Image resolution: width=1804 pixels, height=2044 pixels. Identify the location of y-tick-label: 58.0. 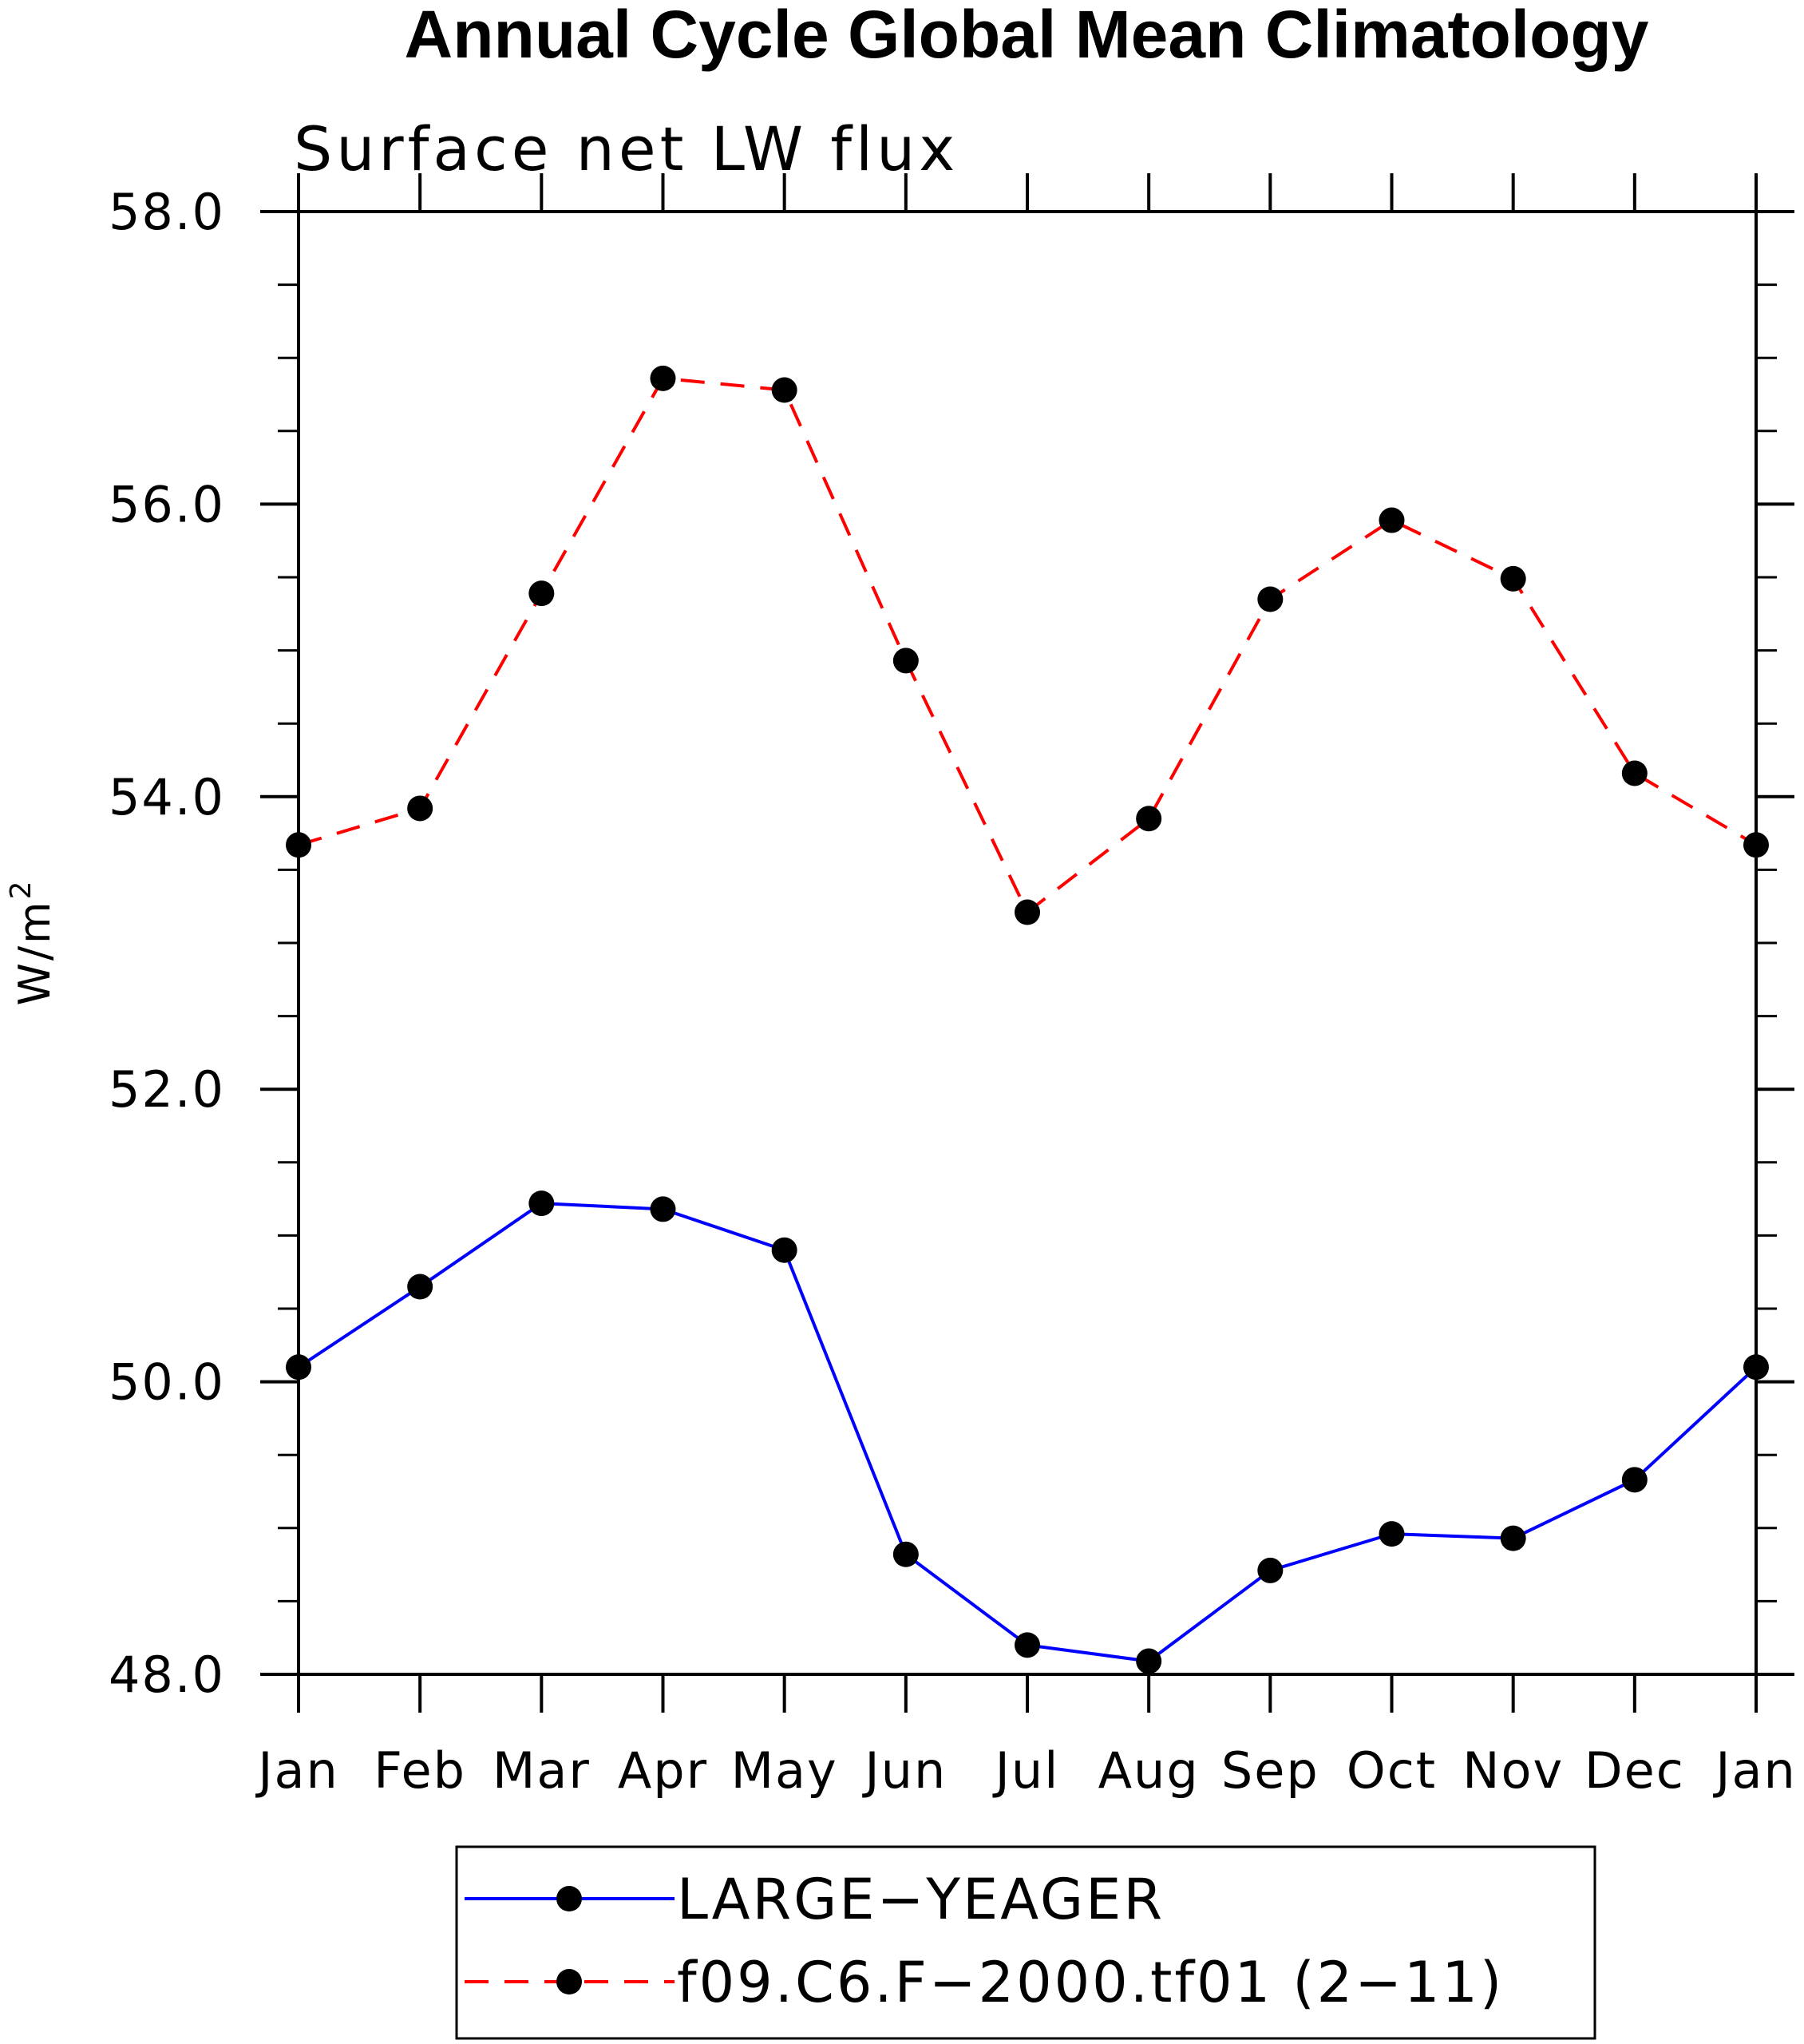
(167, 212).